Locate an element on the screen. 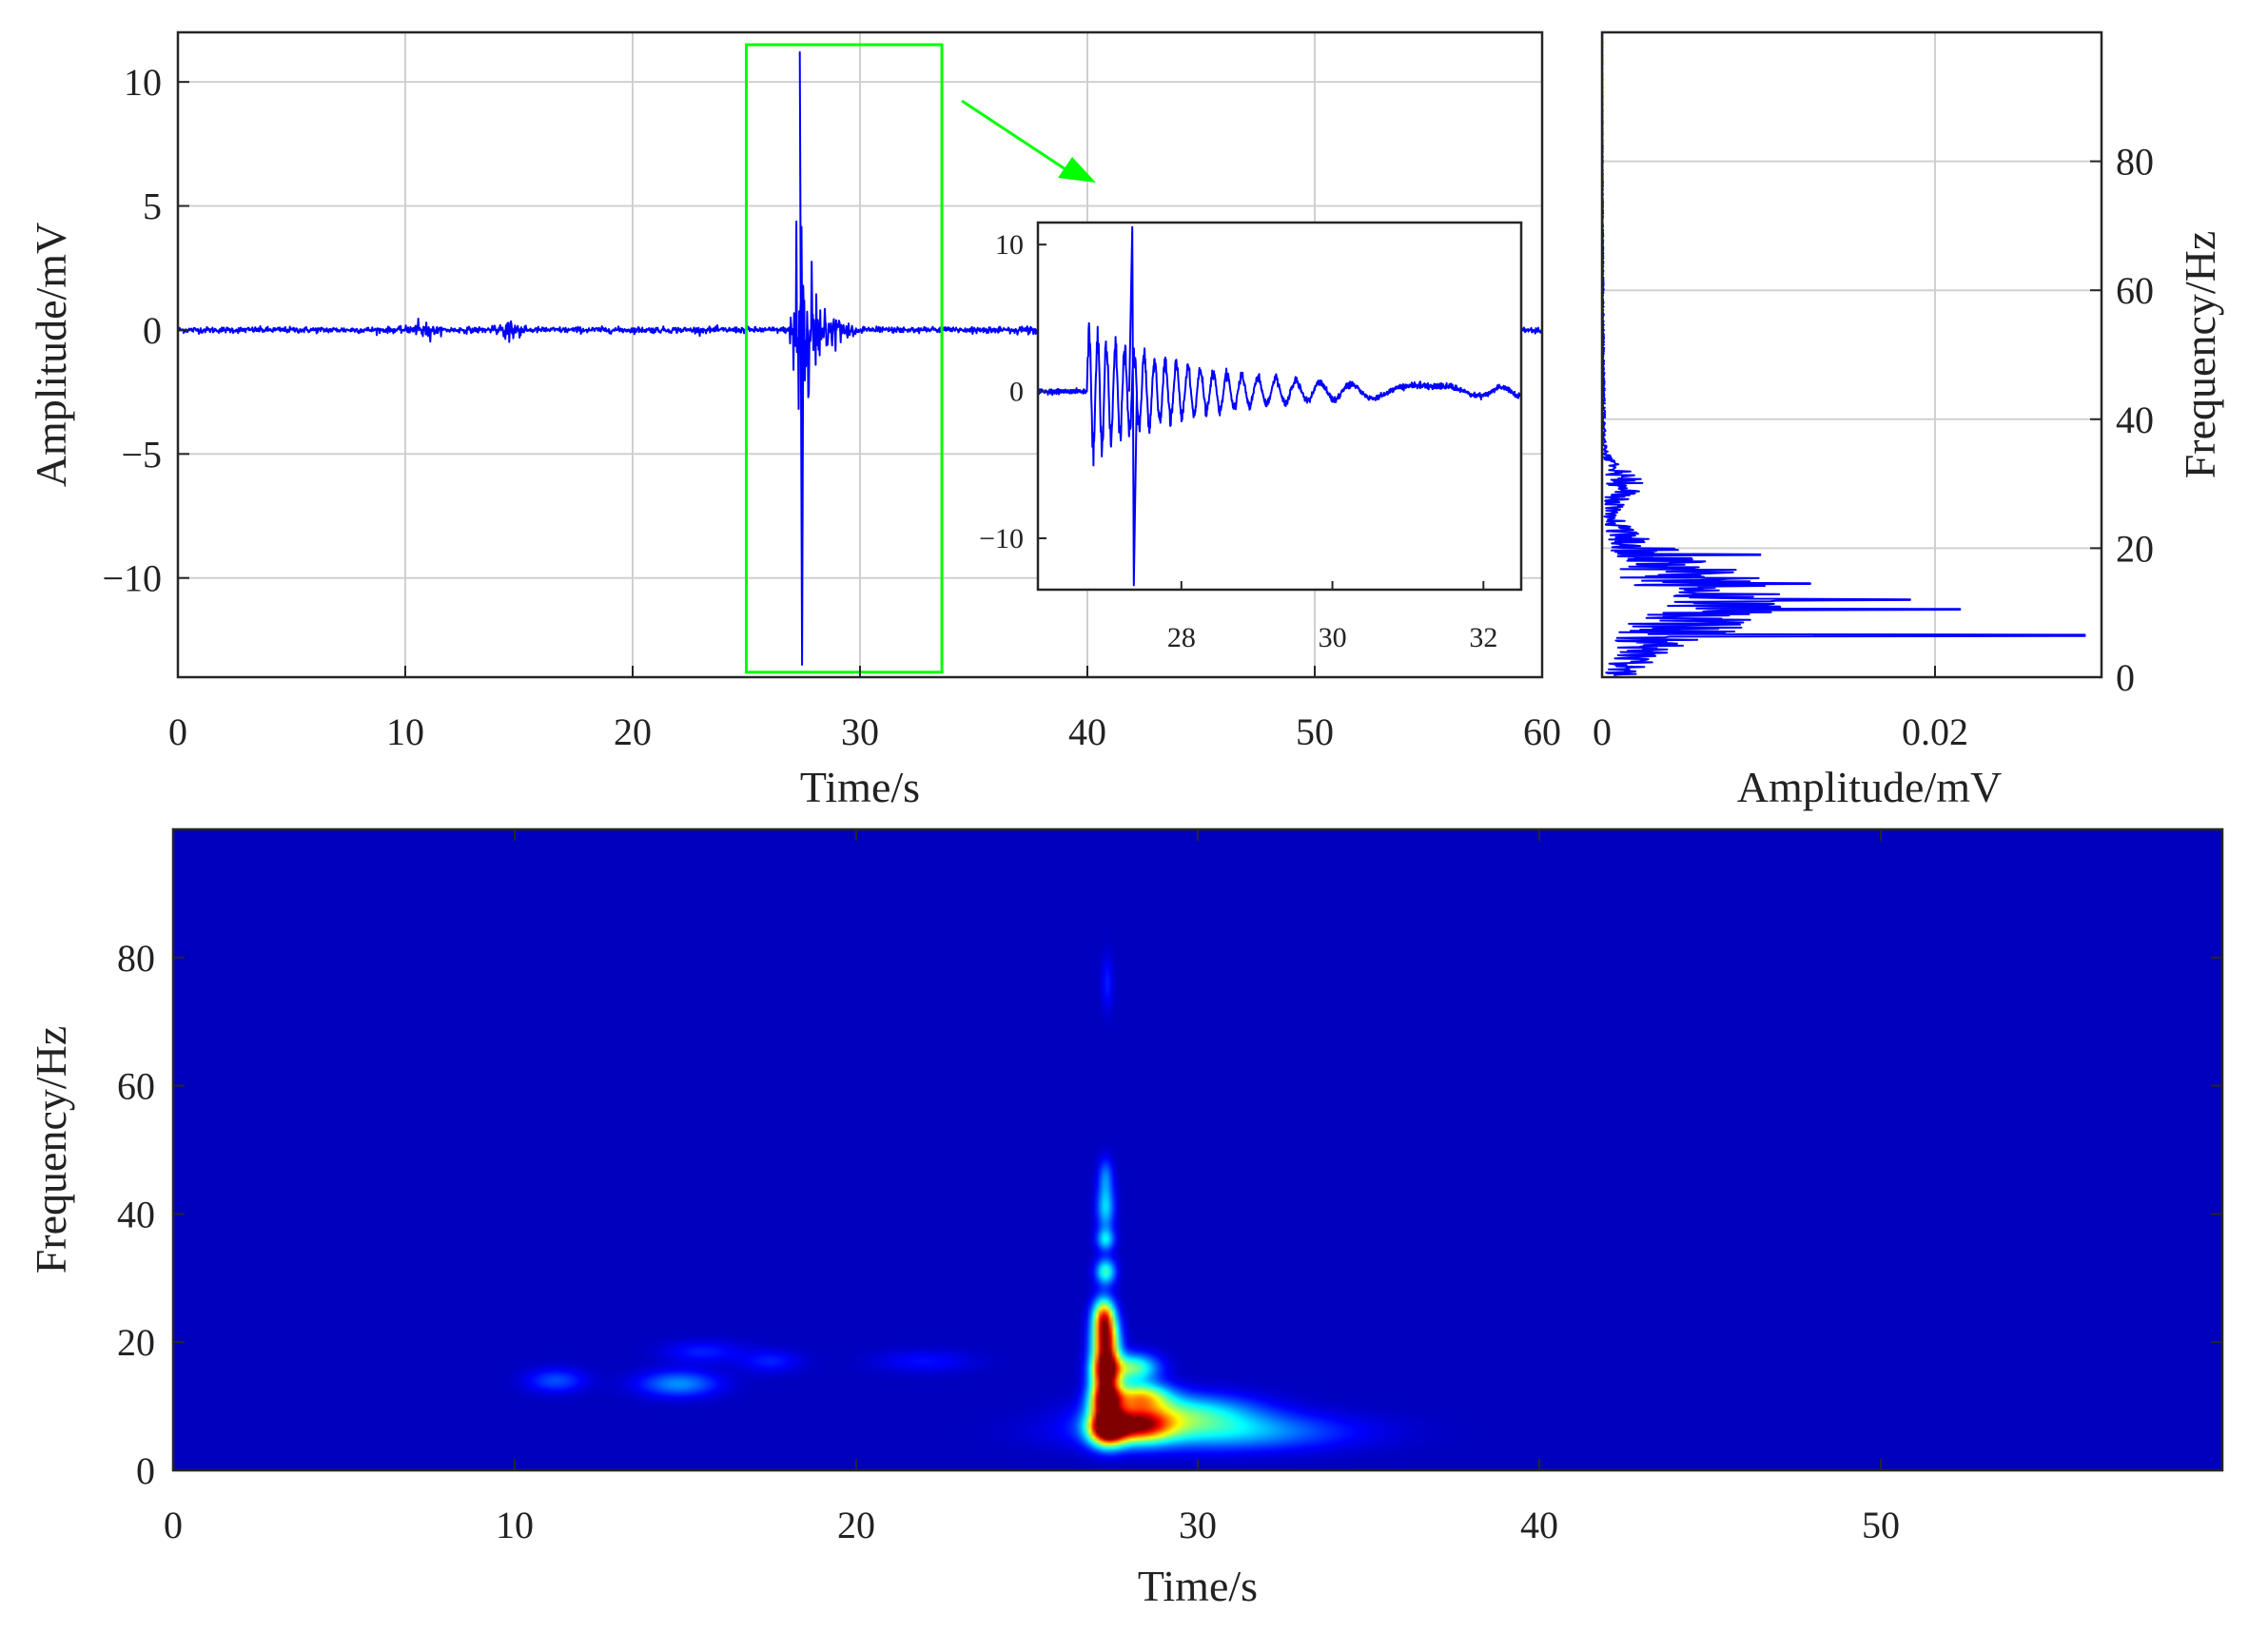 The width and height of the screenshot is (2268, 1633). inset-frame is located at coordinates (1279, 407).